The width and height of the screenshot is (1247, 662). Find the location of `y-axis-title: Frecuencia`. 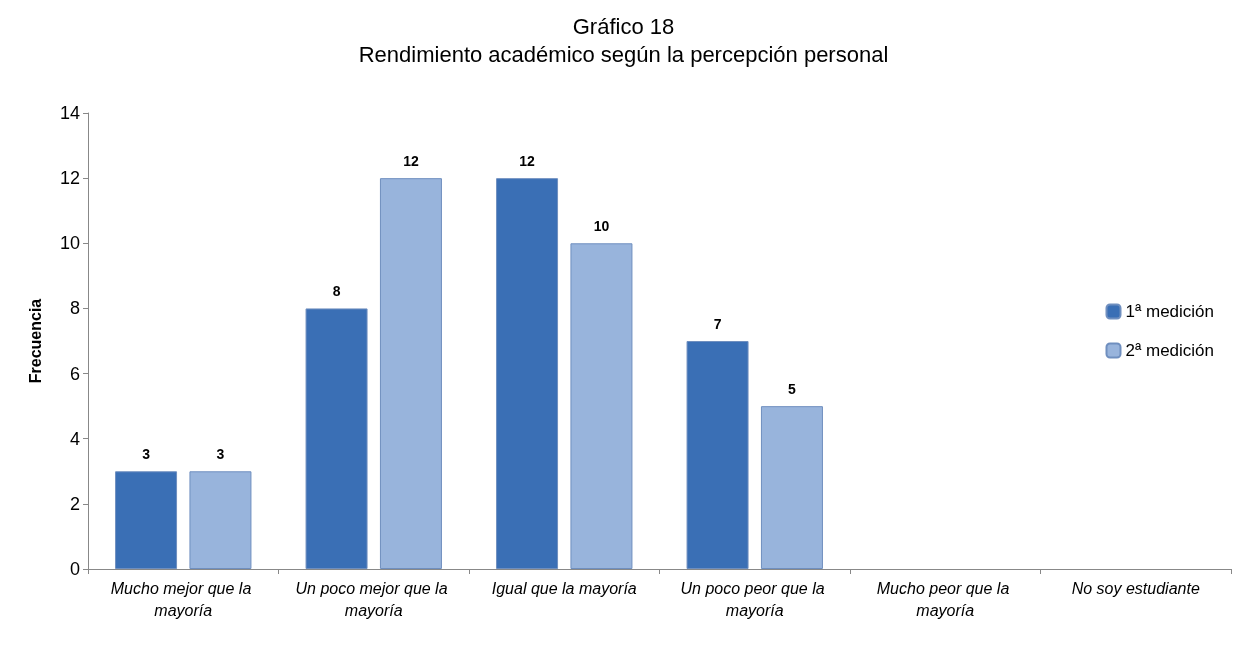

y-axis-title: Frecuencia is located at coordinates (35, 341).